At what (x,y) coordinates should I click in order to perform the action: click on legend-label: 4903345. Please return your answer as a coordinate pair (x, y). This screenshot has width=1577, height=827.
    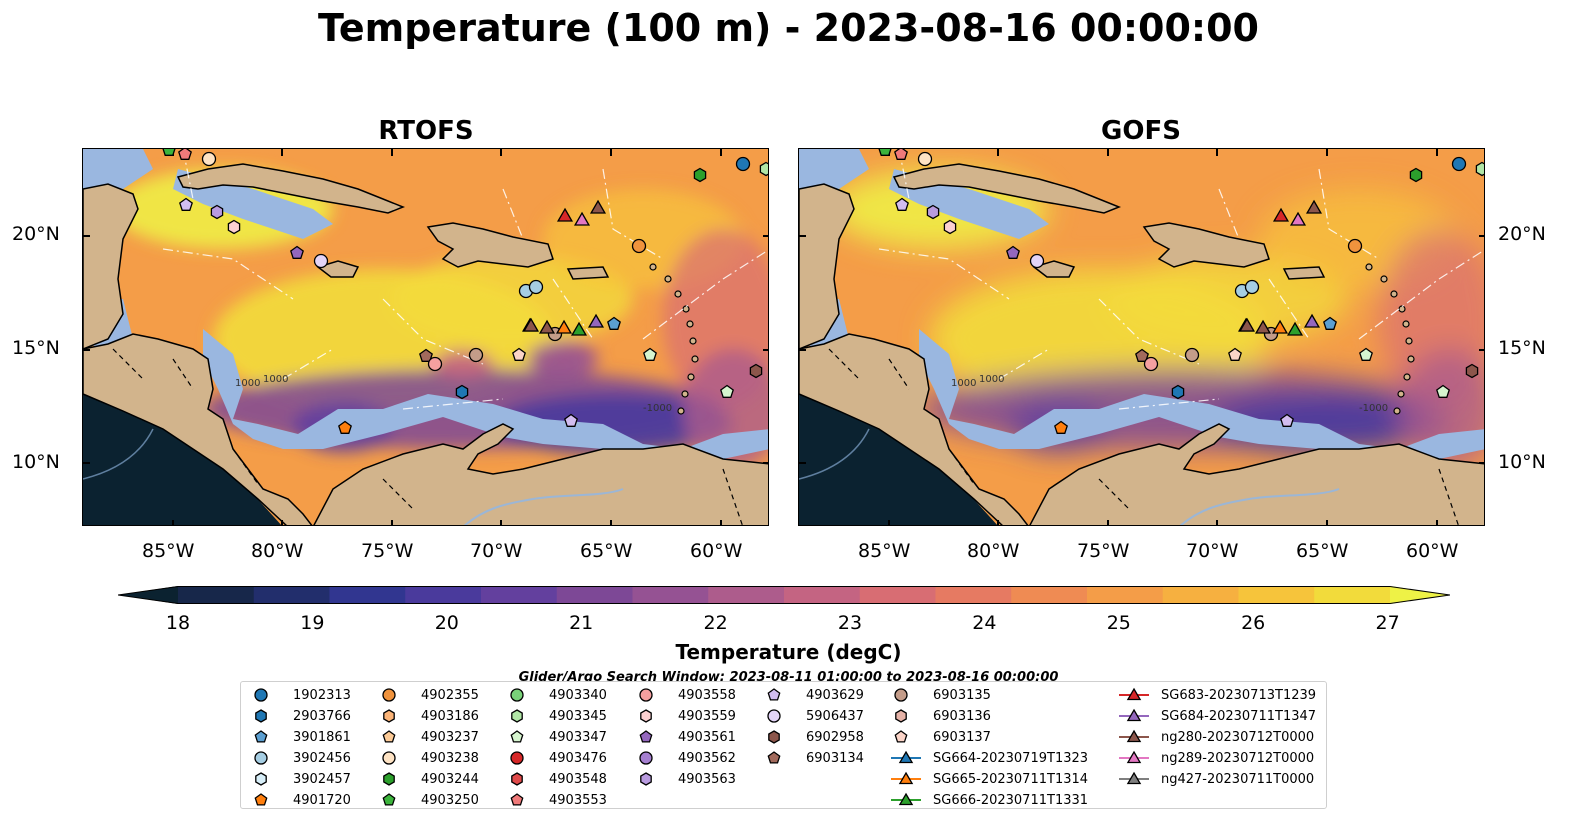
    Looking at the image, I should click on (578, 716).